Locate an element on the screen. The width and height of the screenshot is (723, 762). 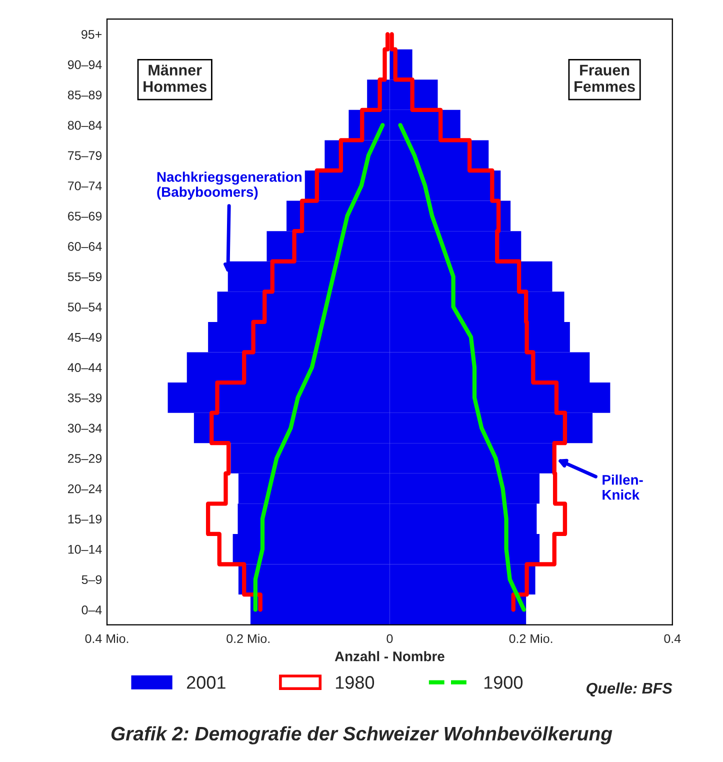
y-tick-label: 5–9 is located at coordinates (92, 579).